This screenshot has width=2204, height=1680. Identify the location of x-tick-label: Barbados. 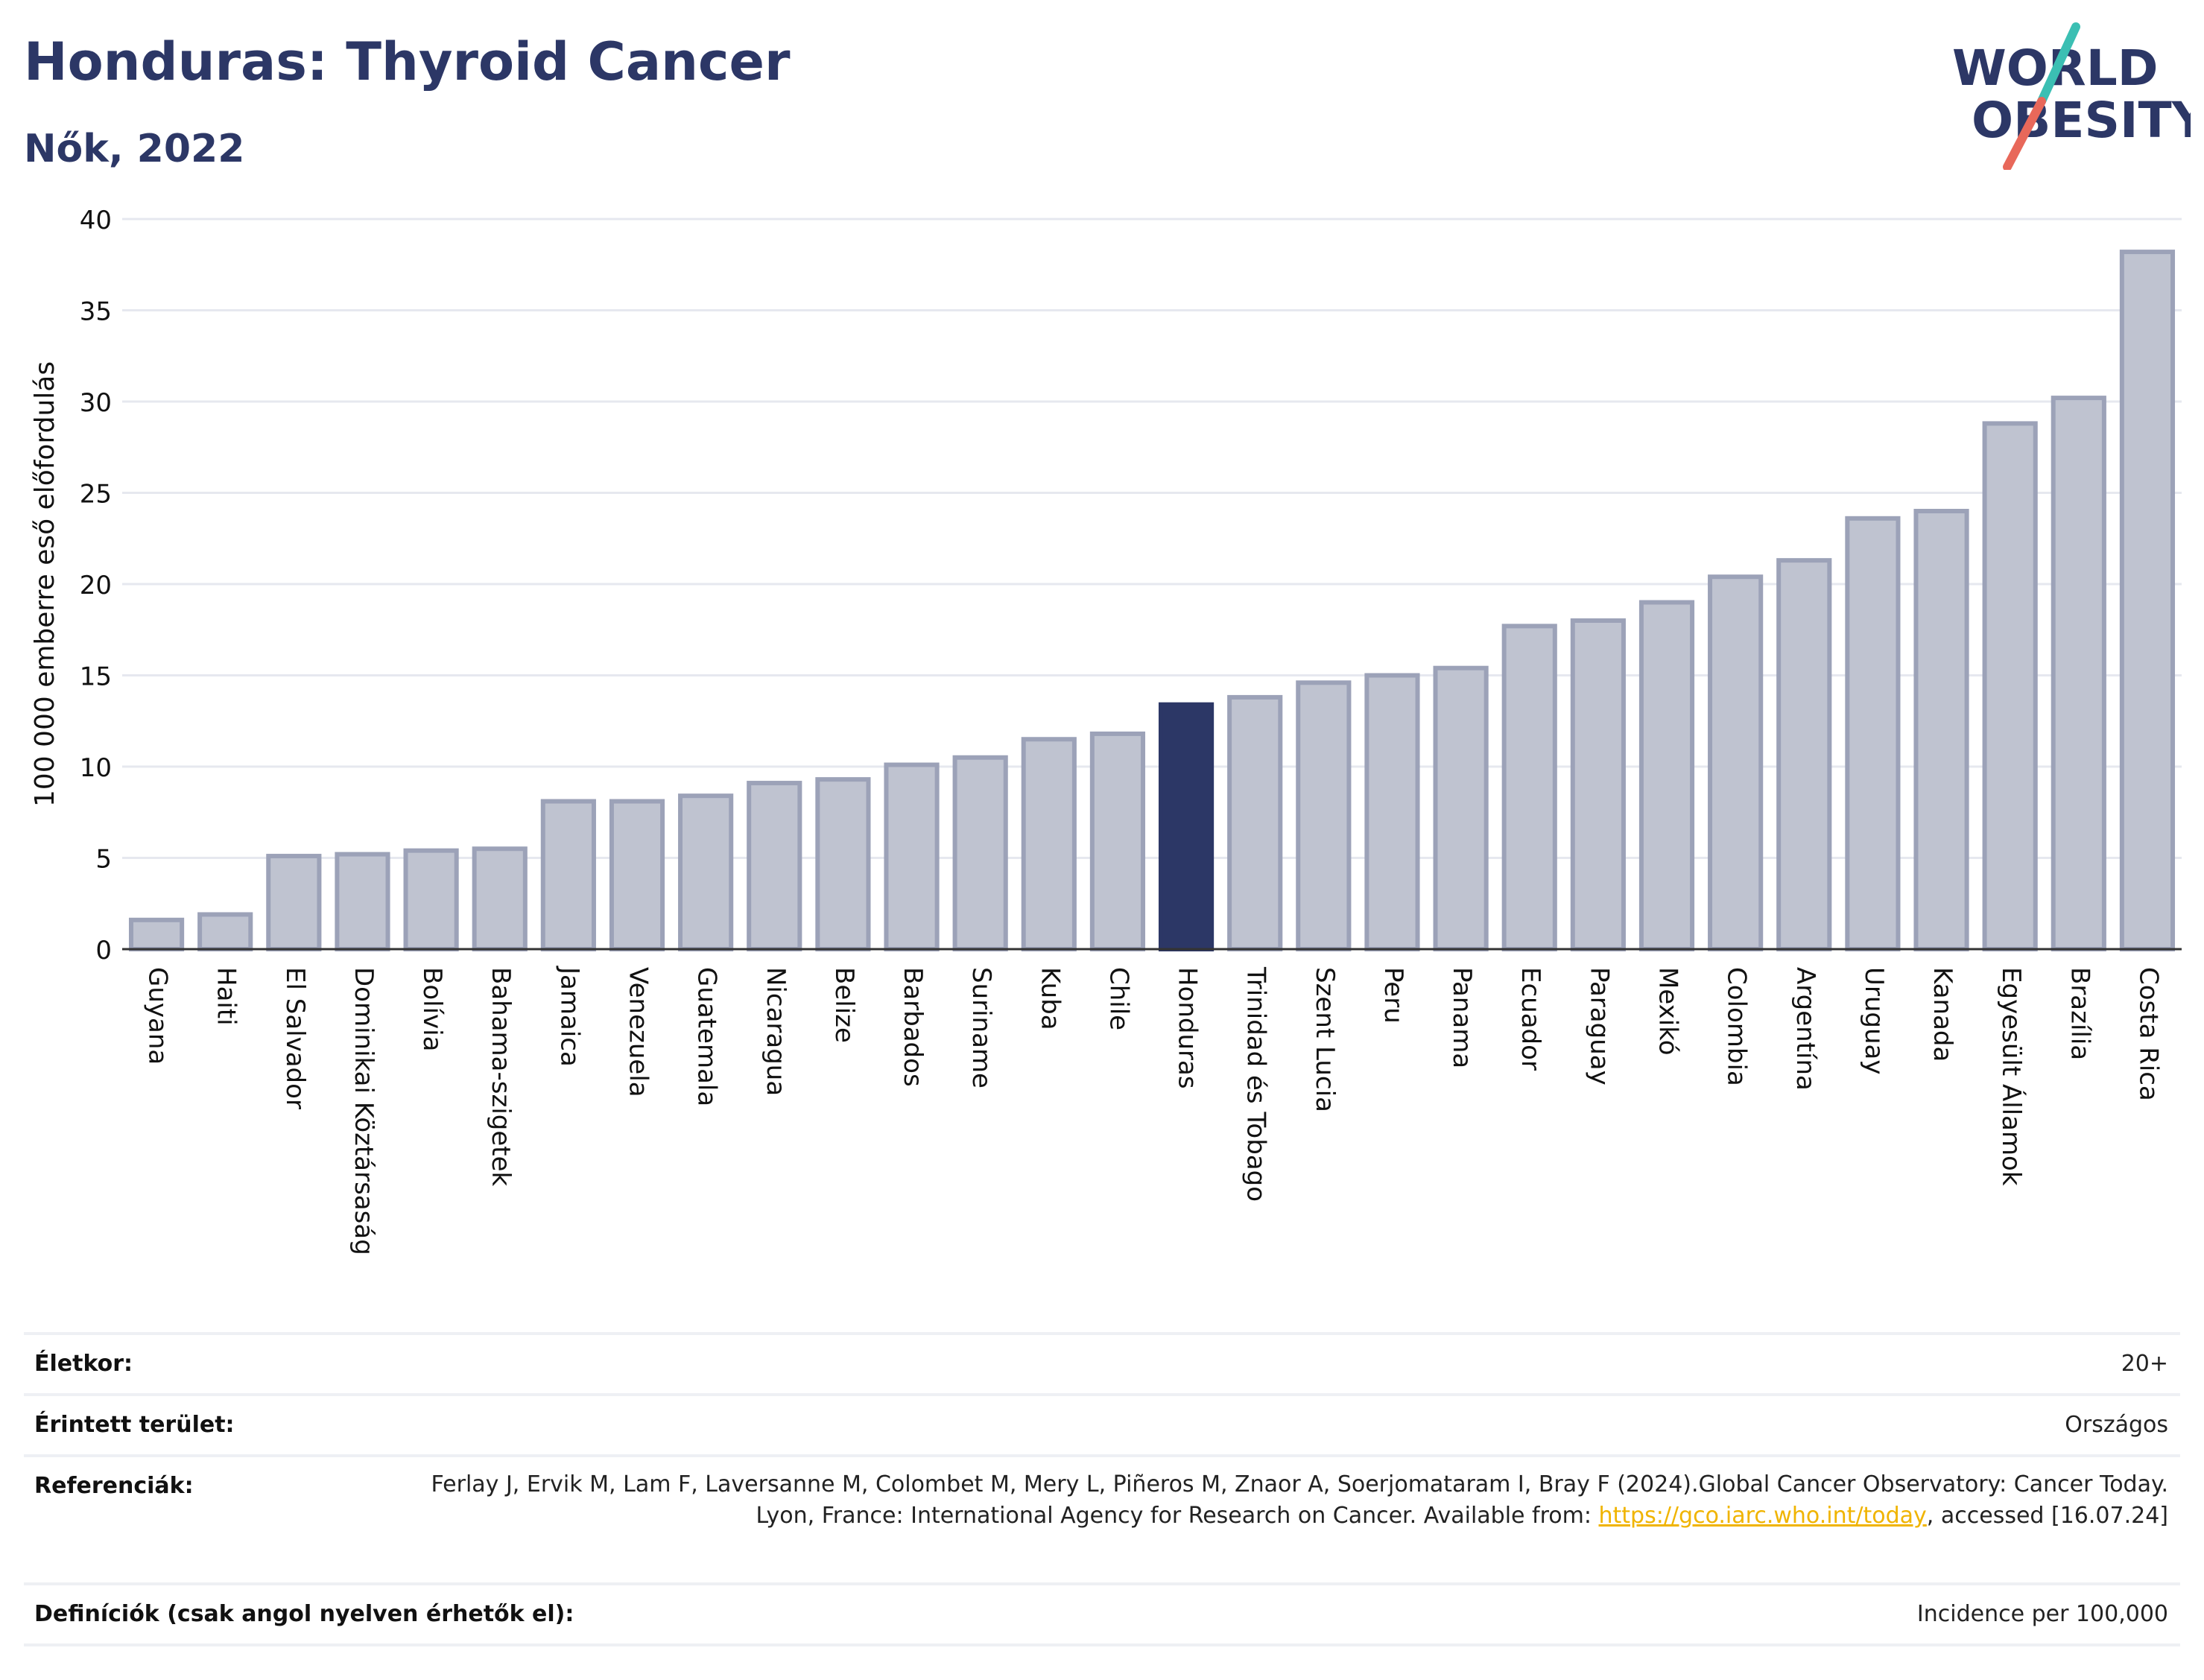
(913, 1027).